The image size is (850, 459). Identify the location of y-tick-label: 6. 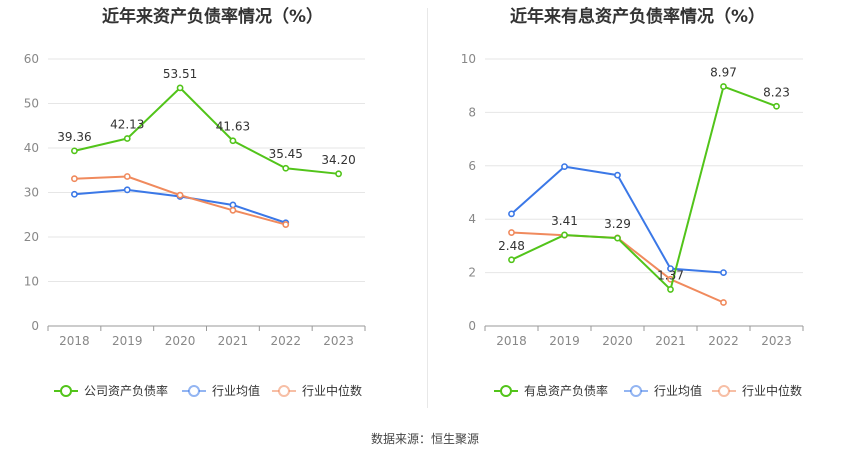
(472, 166).